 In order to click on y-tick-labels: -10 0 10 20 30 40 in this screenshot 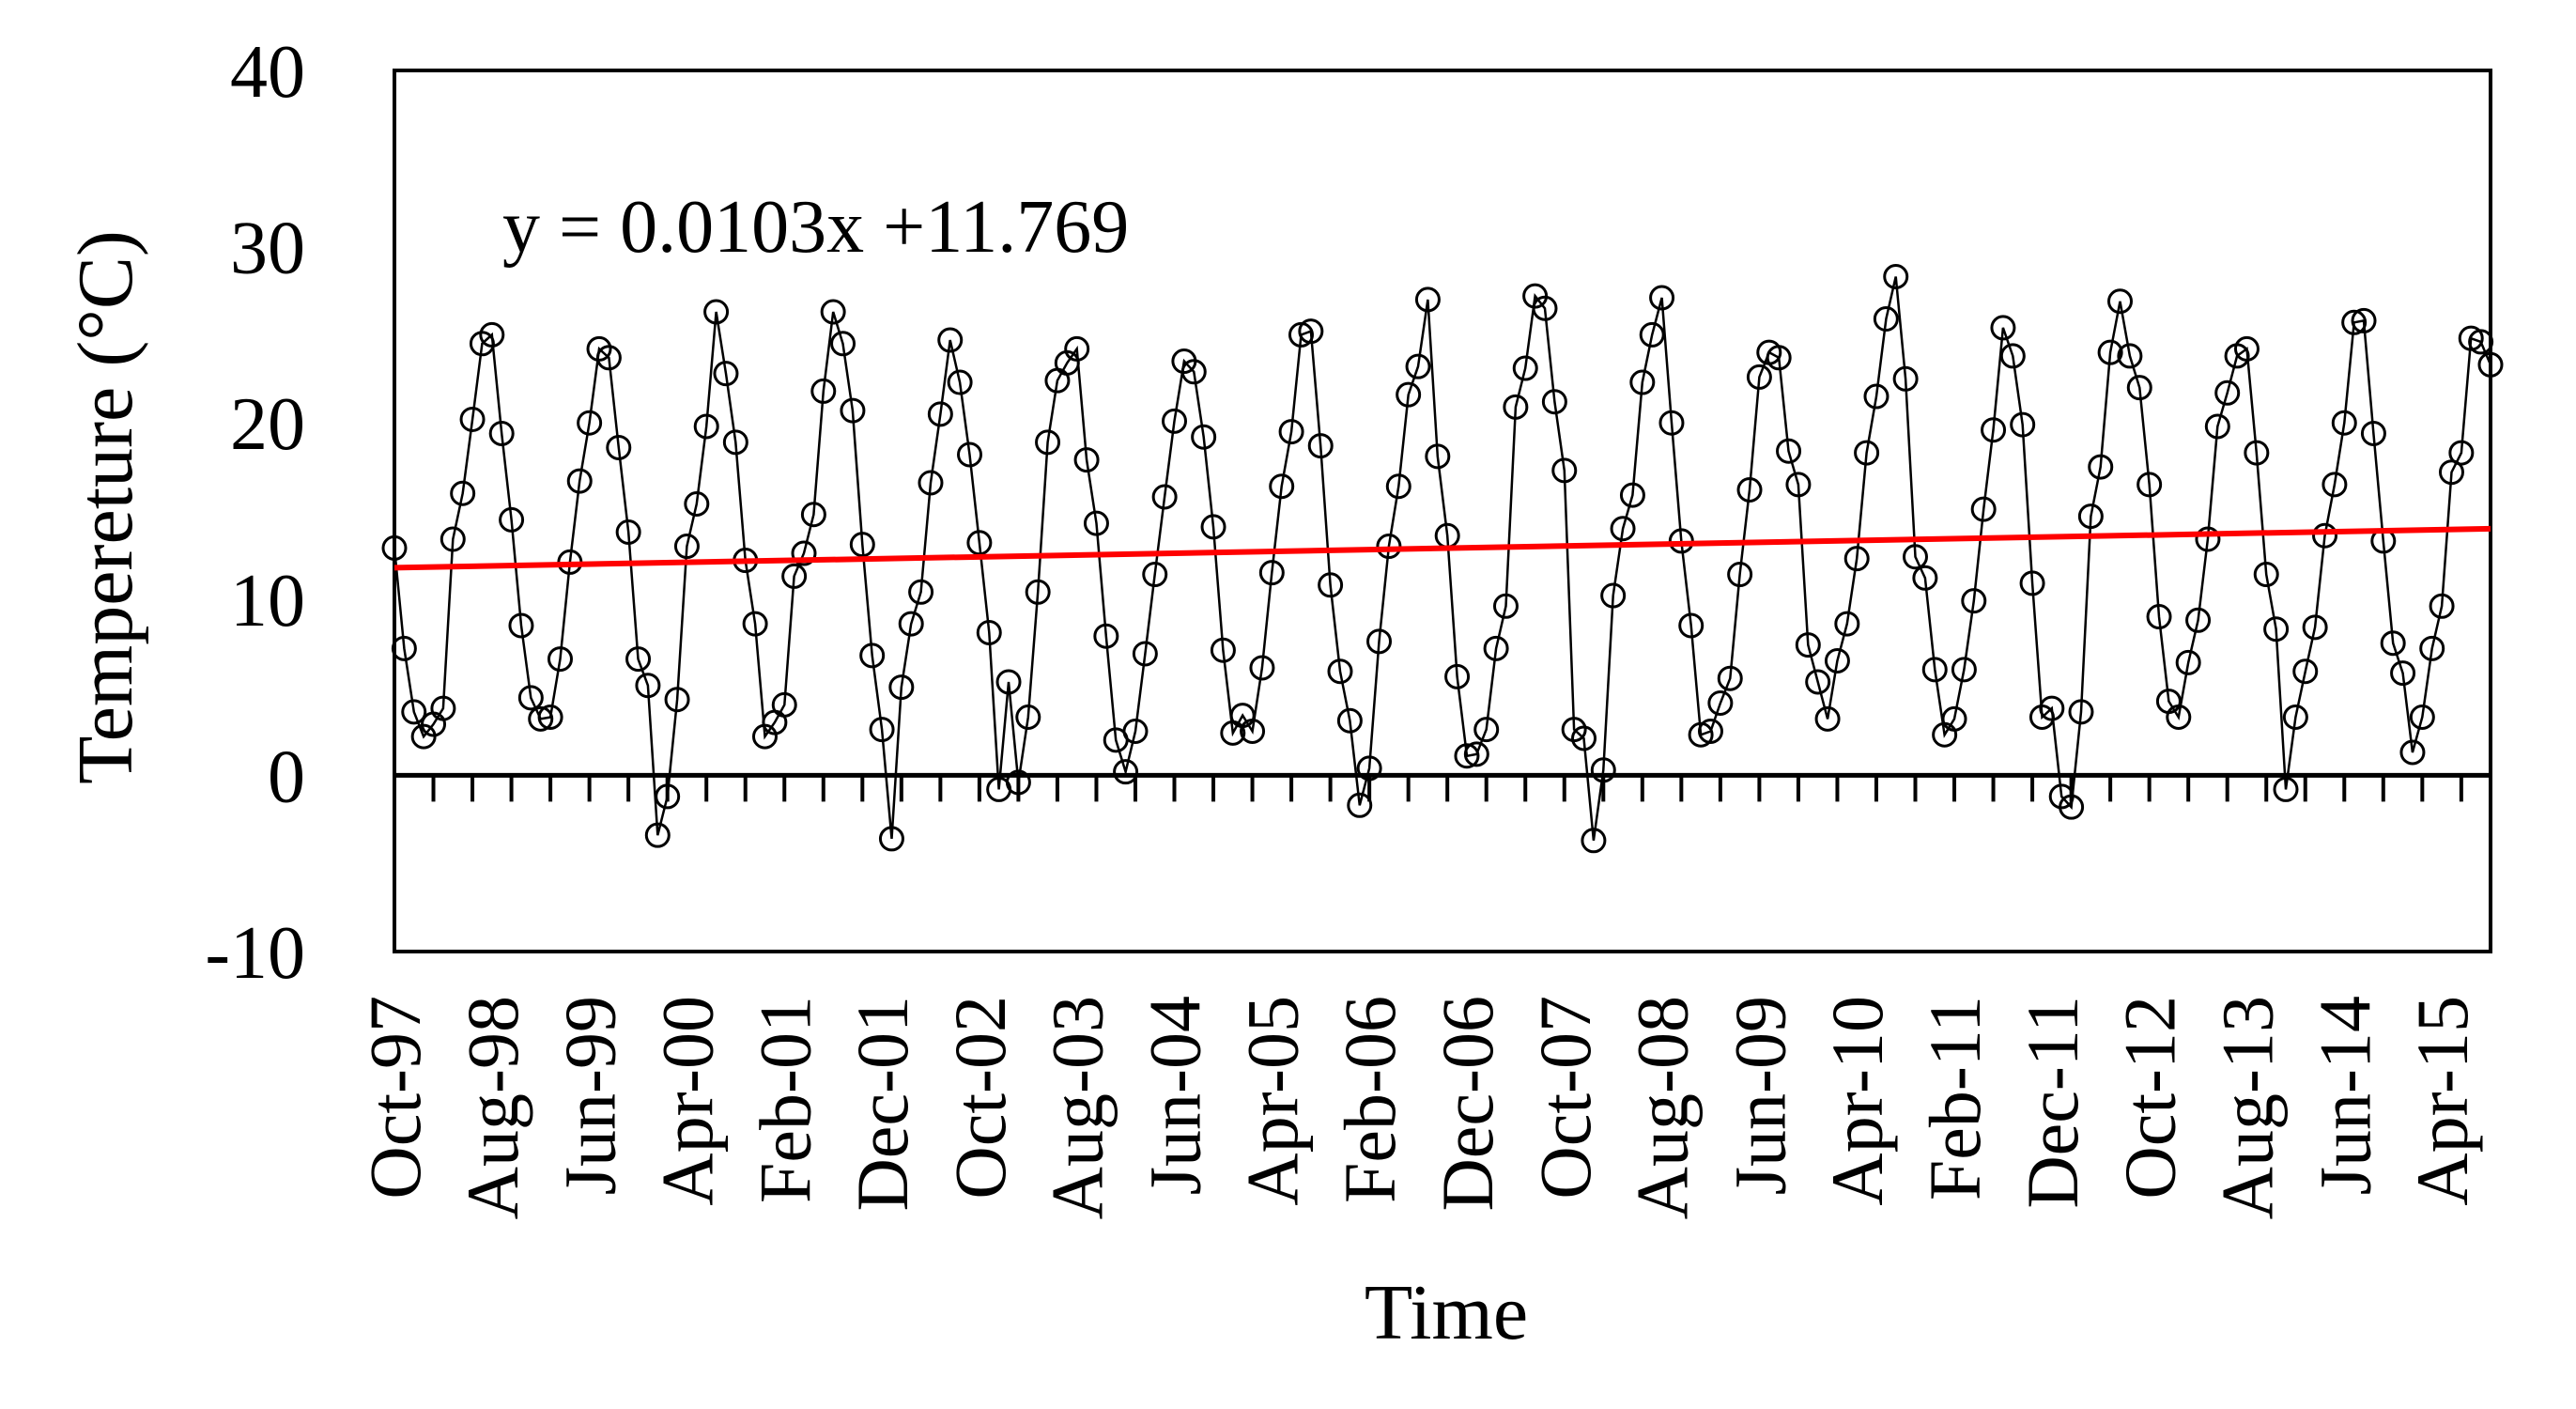, I will do `click(255, 513)`.